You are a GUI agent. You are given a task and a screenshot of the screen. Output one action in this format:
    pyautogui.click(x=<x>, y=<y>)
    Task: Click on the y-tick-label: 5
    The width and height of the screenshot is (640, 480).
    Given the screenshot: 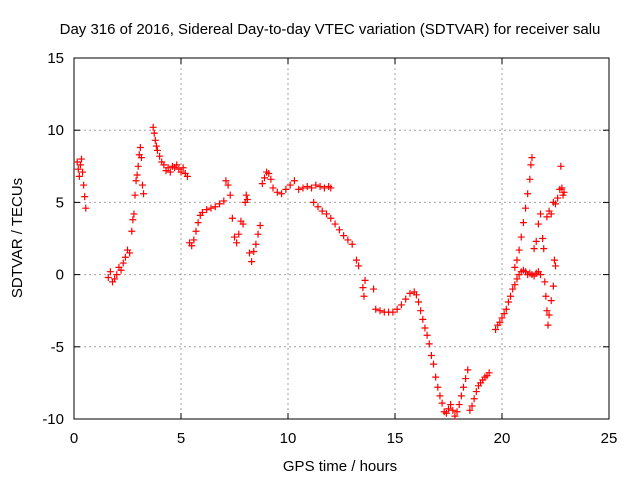 What is the action you would take?
    pyautogui.click(x=60, y=202)
    